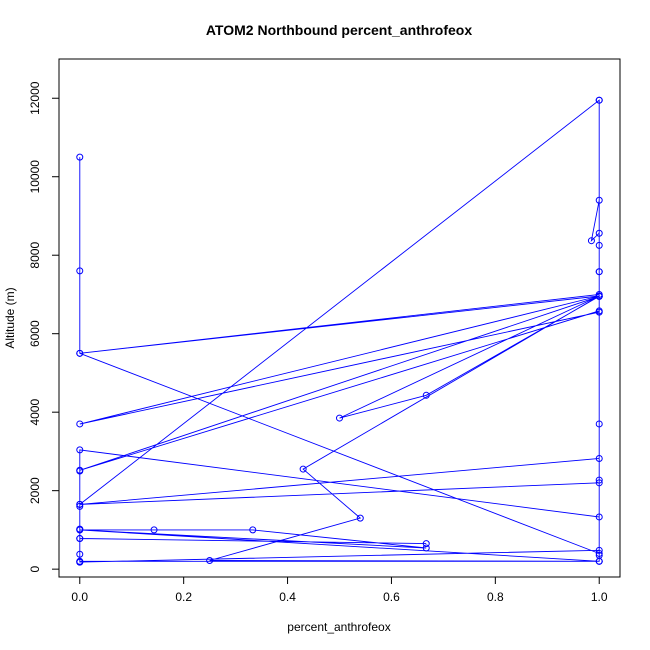 The width and height of the screenshot is (650, 650). Describe the element at coordinates (495, 597) in the screenshot. I see `x-tick-label: 0.8` at that location.